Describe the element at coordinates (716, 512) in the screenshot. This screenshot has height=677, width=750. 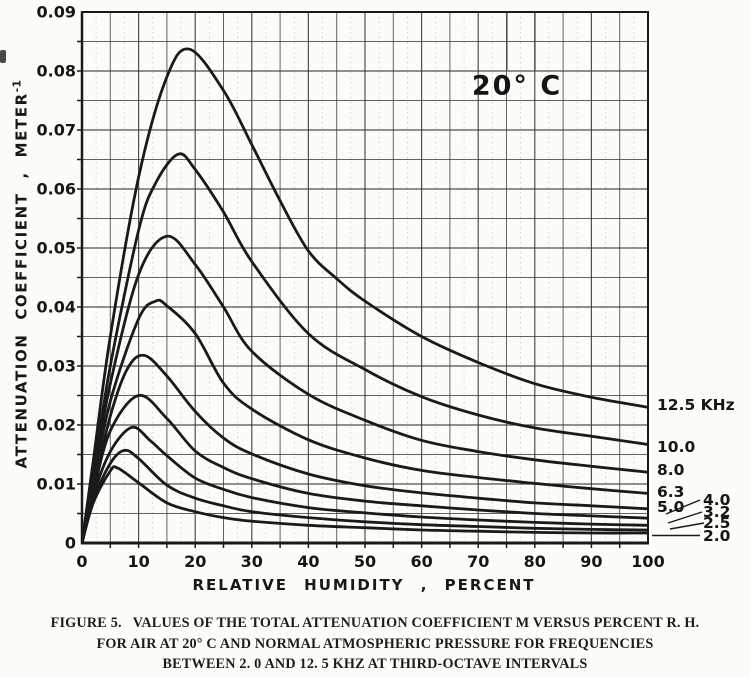
I see `series-label-3-2-khz: 3.2` at that location.